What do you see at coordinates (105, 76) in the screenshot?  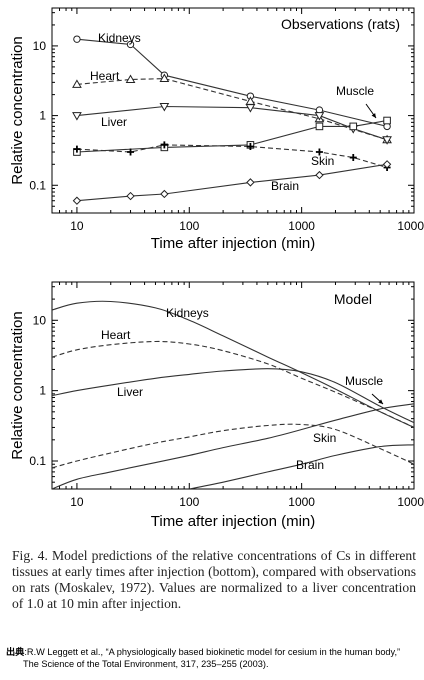 I see `obs-heart-label: Heart` at bounding box center [105, 76].